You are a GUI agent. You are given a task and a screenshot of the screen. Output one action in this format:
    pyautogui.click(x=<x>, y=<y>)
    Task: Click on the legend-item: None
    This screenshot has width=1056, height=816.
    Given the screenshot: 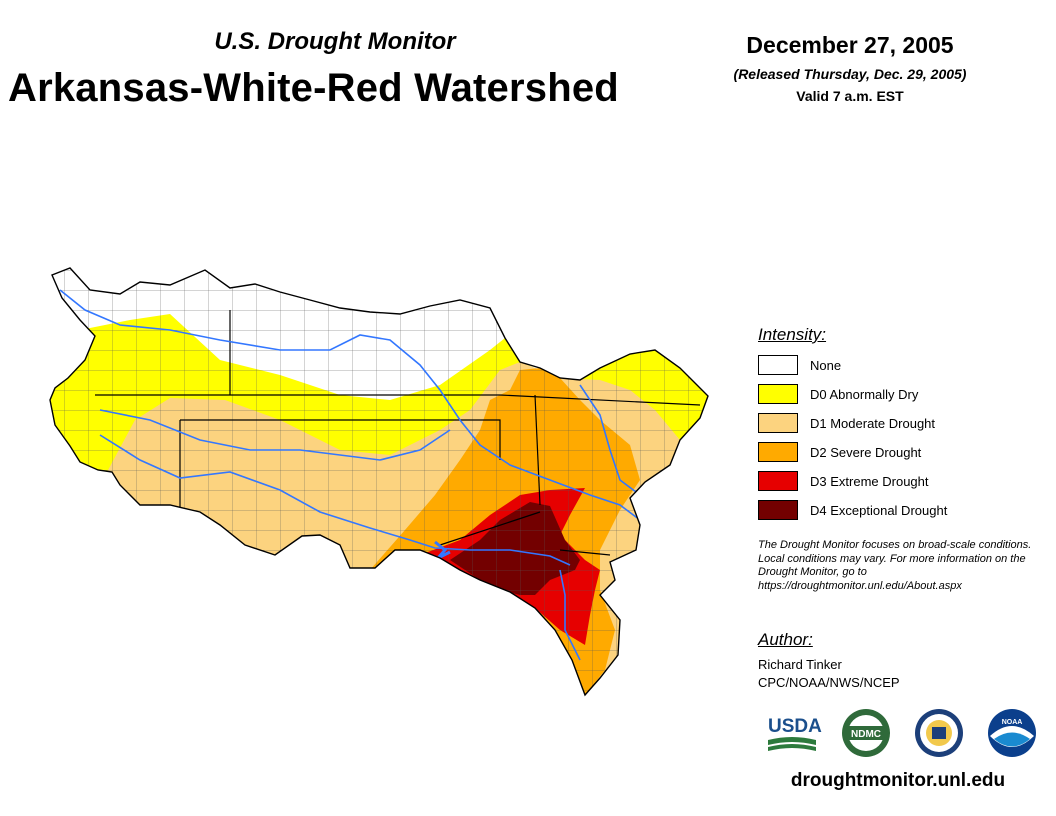 What is the action you would take?
    pyautogui.click(x=799, y=365)
    